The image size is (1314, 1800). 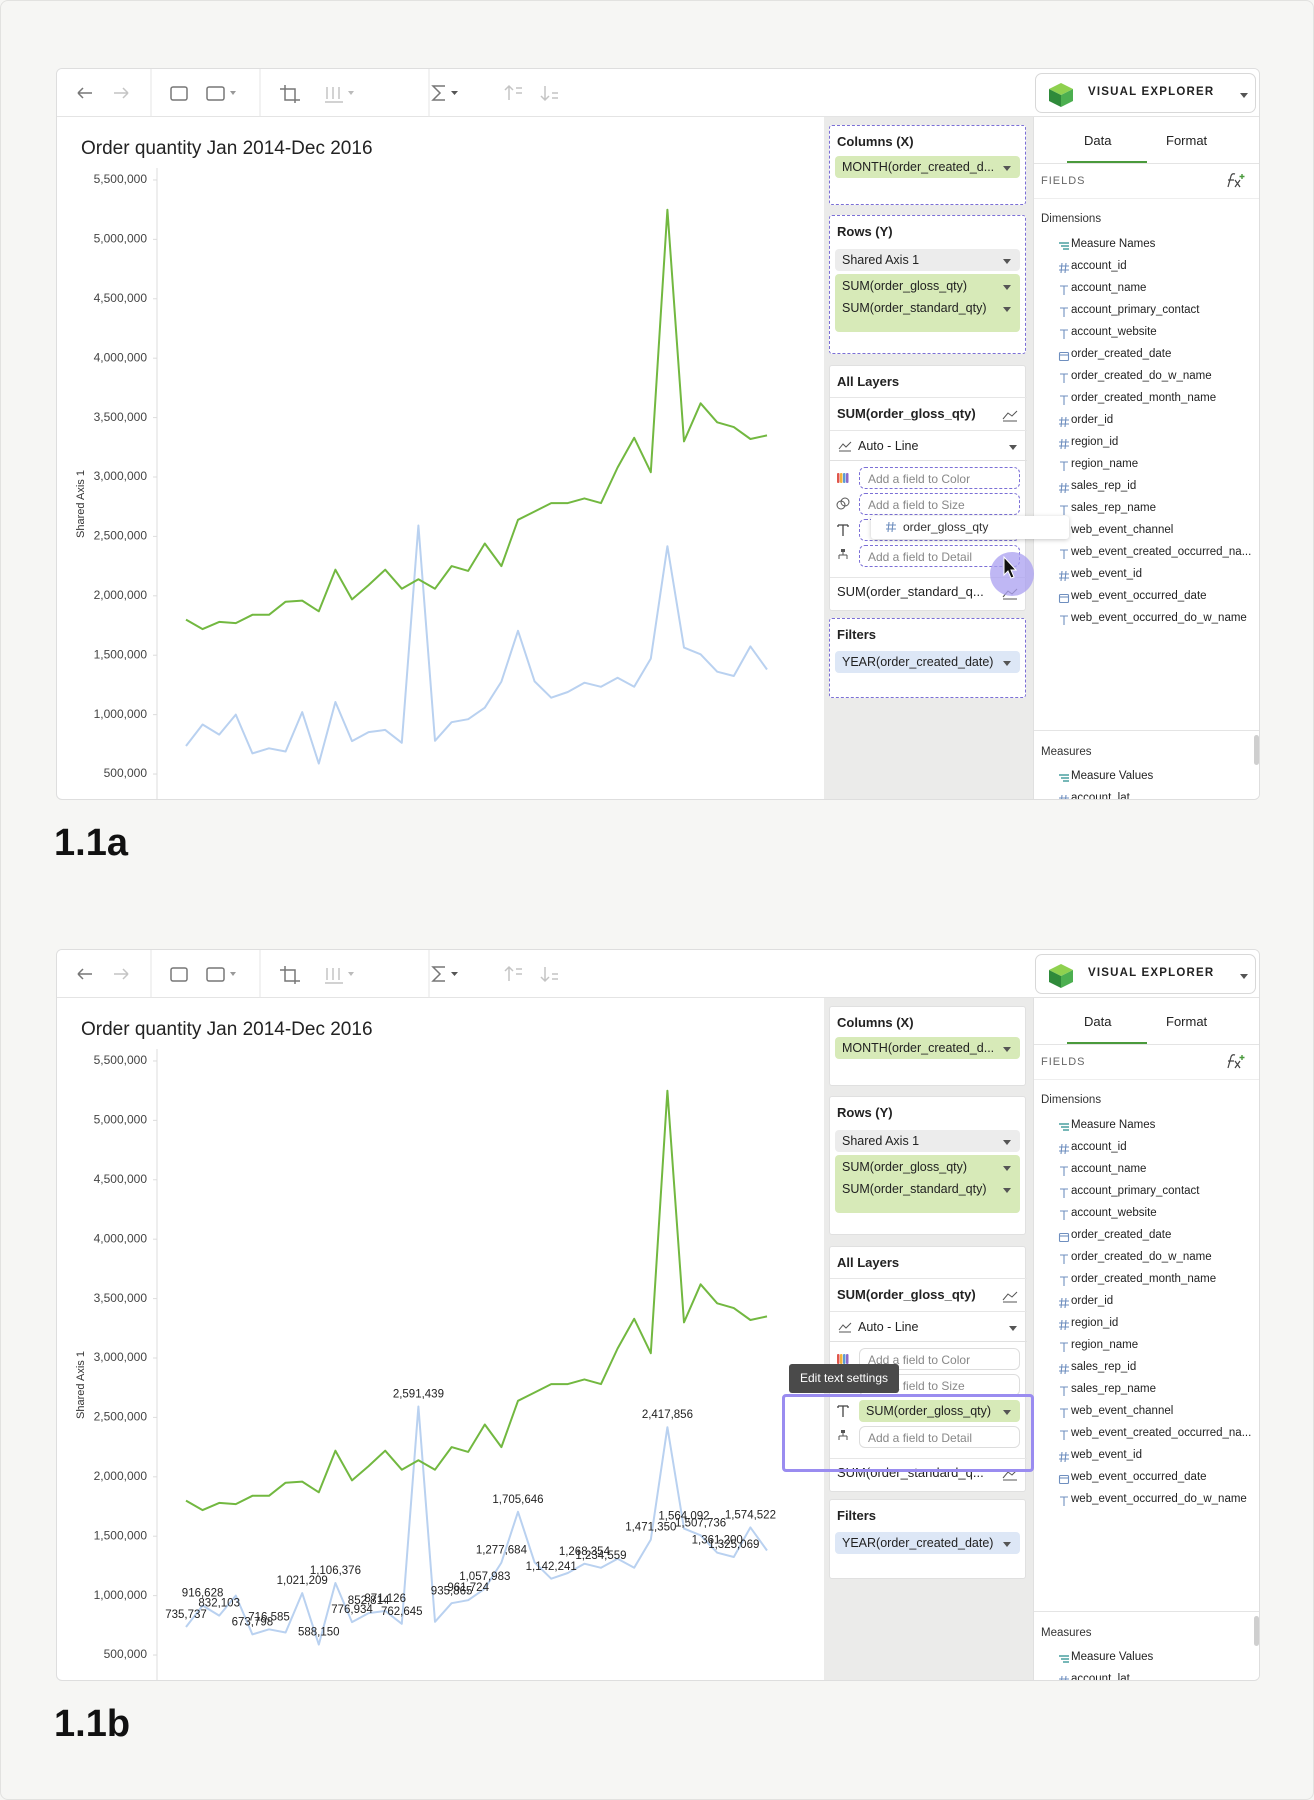 I want to click on section-heading: Dimensions, so click(x=1071, y=219).